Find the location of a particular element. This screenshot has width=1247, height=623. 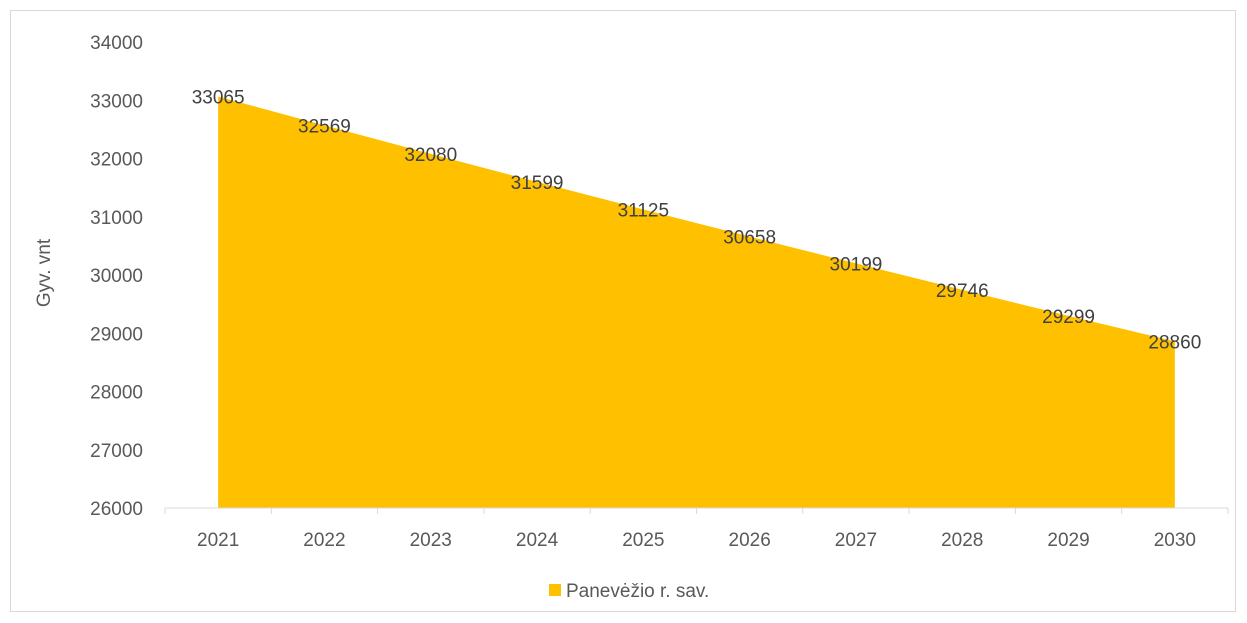

y-tick-label: 30000 is located at coordinates (116, 276).